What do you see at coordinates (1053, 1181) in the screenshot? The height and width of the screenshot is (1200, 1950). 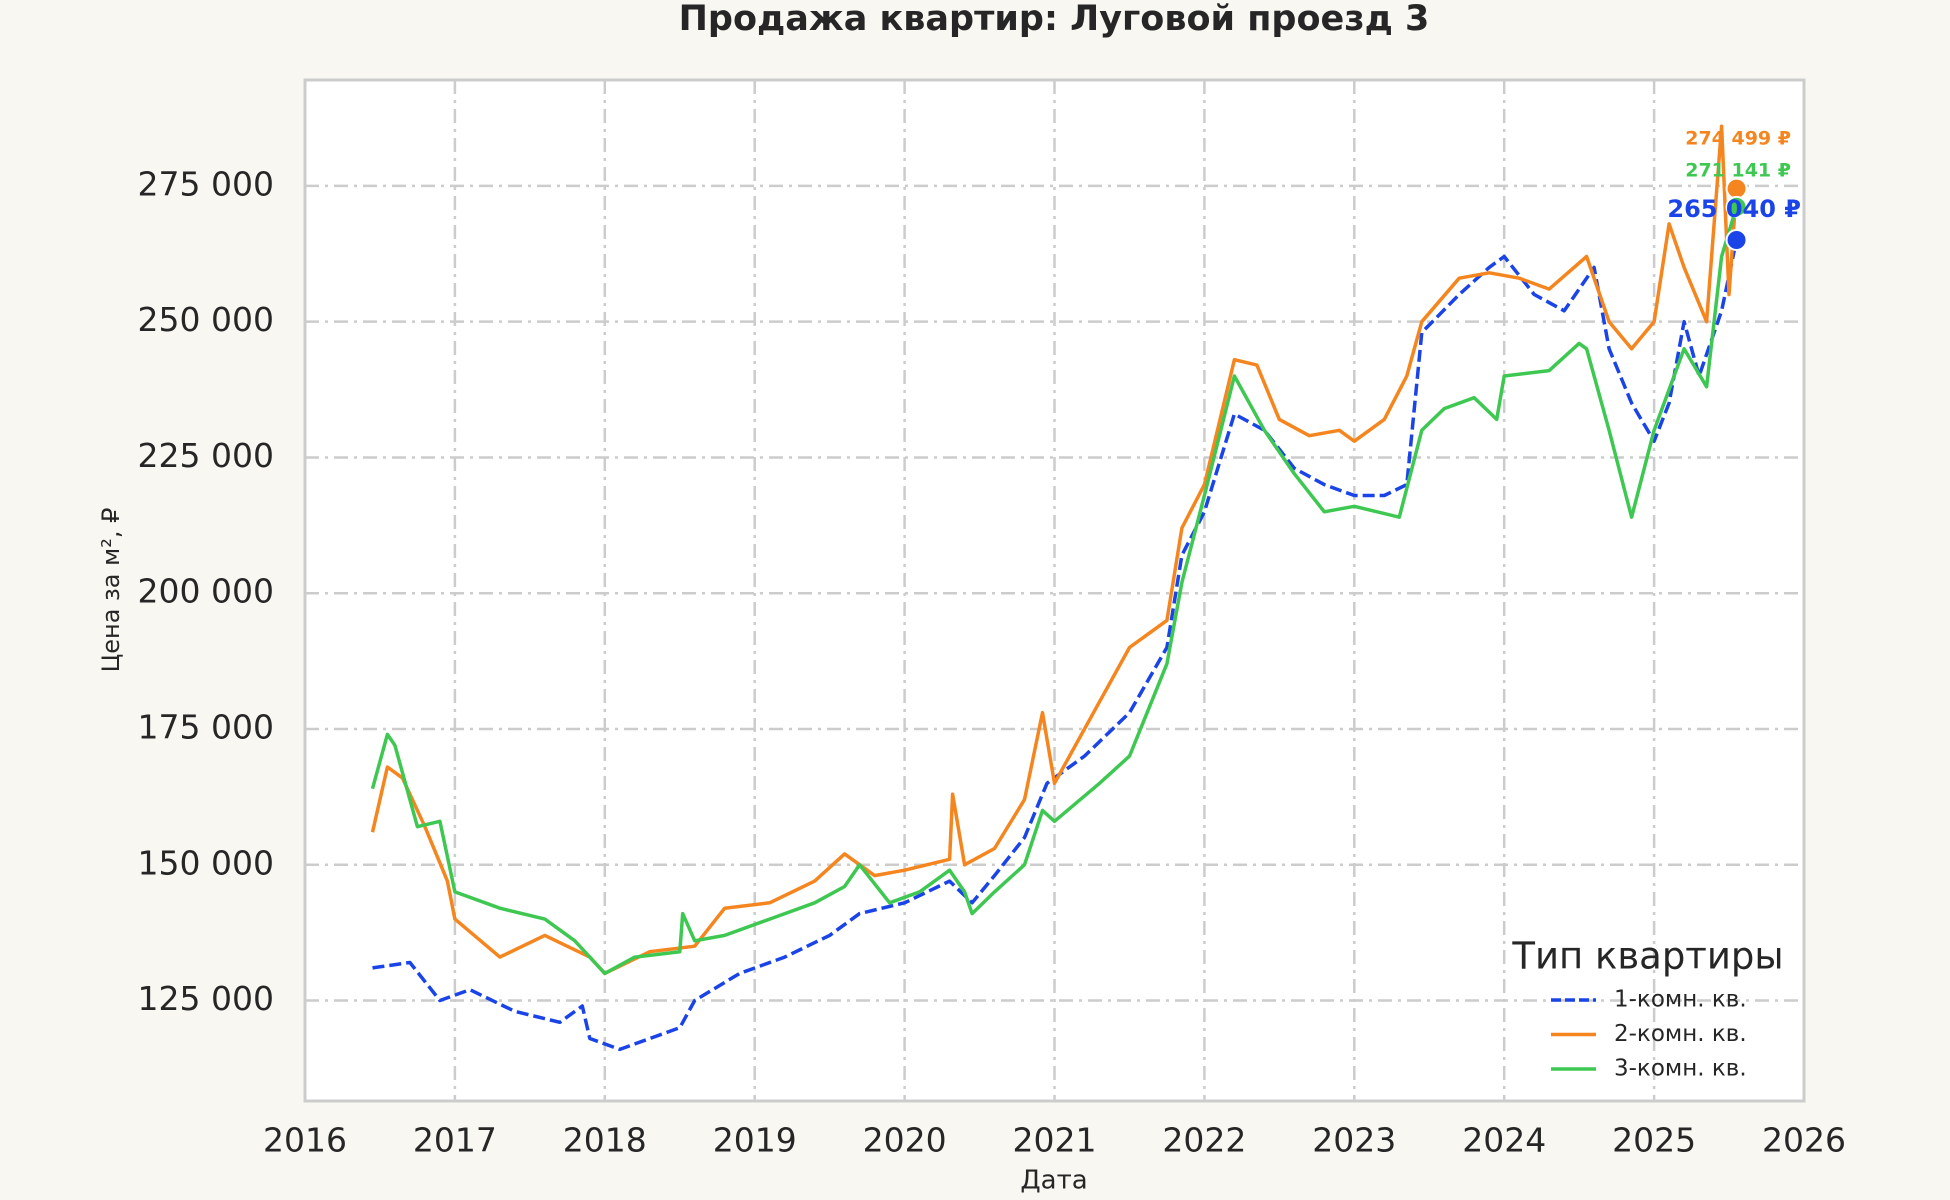 I see `x-axis-title: Дата` at bounding box center [1053, 1181].